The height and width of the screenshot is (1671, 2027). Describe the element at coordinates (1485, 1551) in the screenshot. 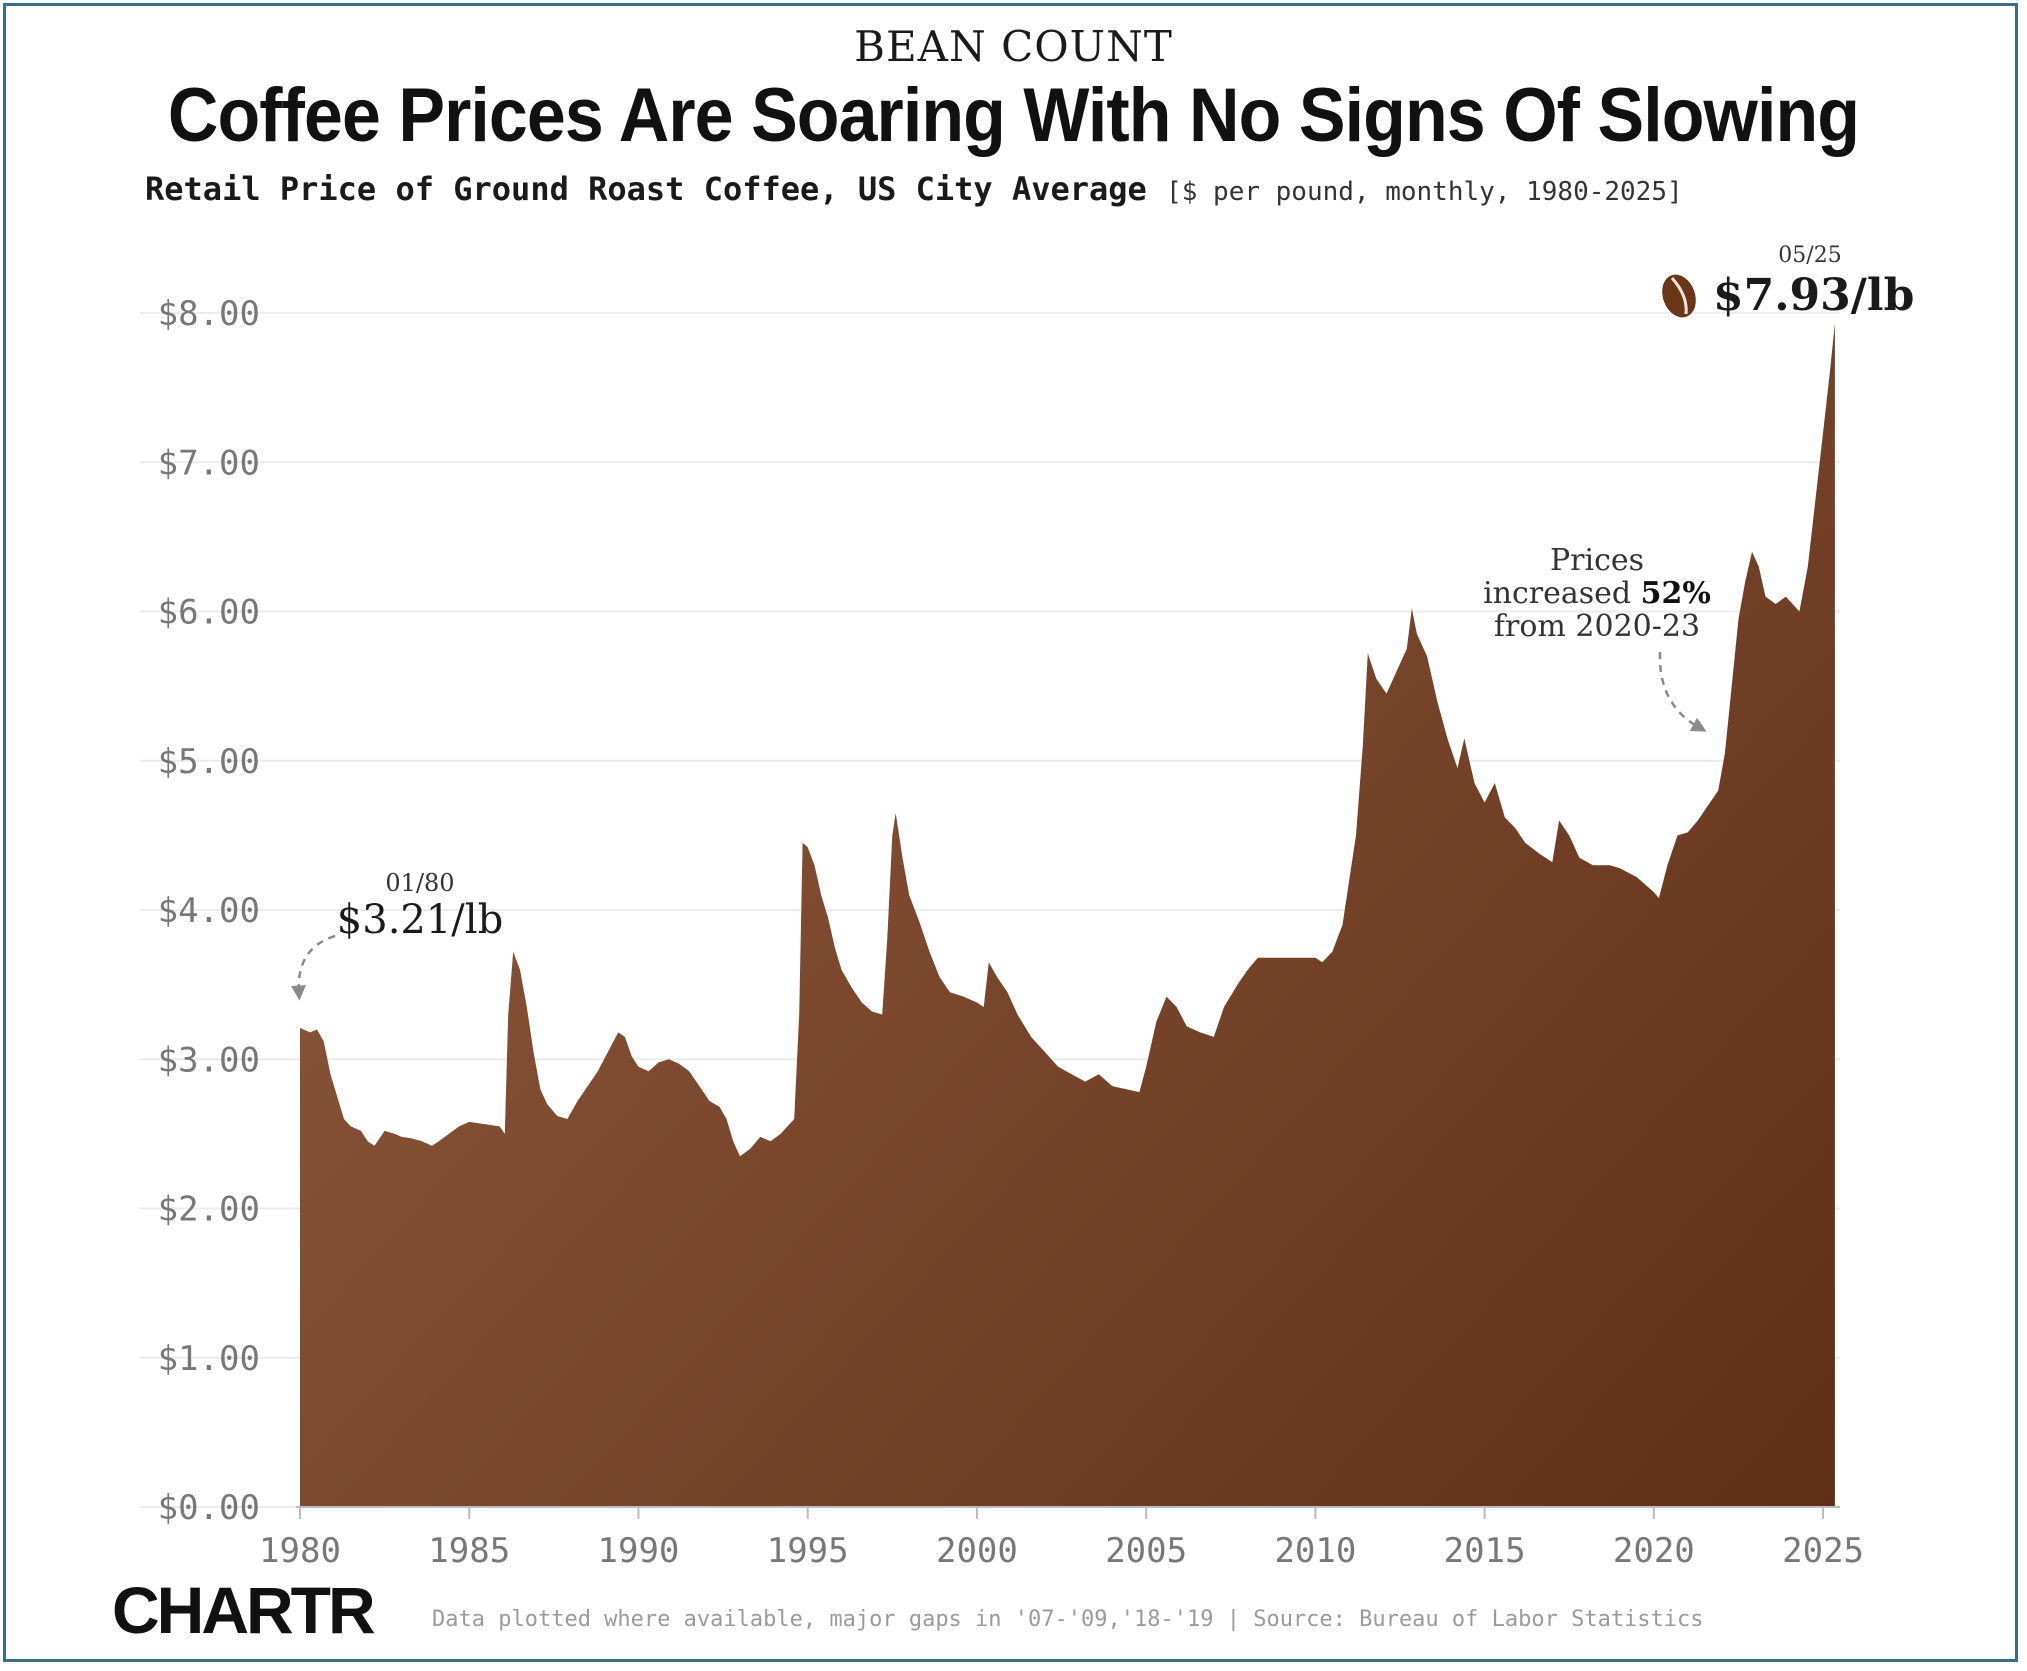

I see `x-tick-label: 2015` at that location.